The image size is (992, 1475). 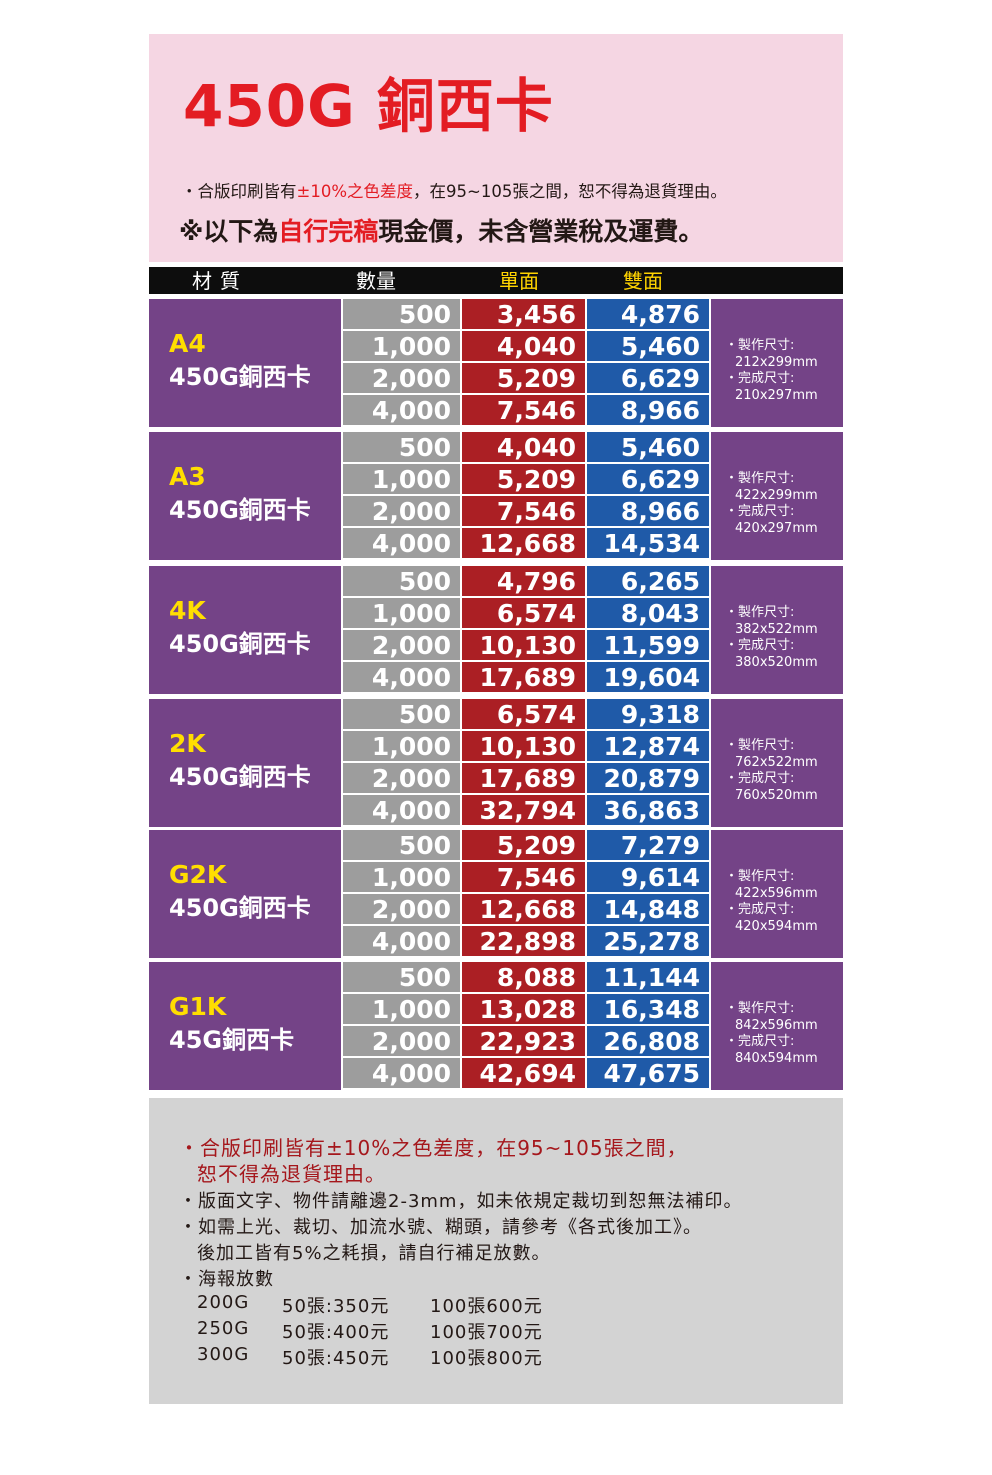 I want to click on material-cell: G1K 45G銅西卡, so click(x=245, y=1026).